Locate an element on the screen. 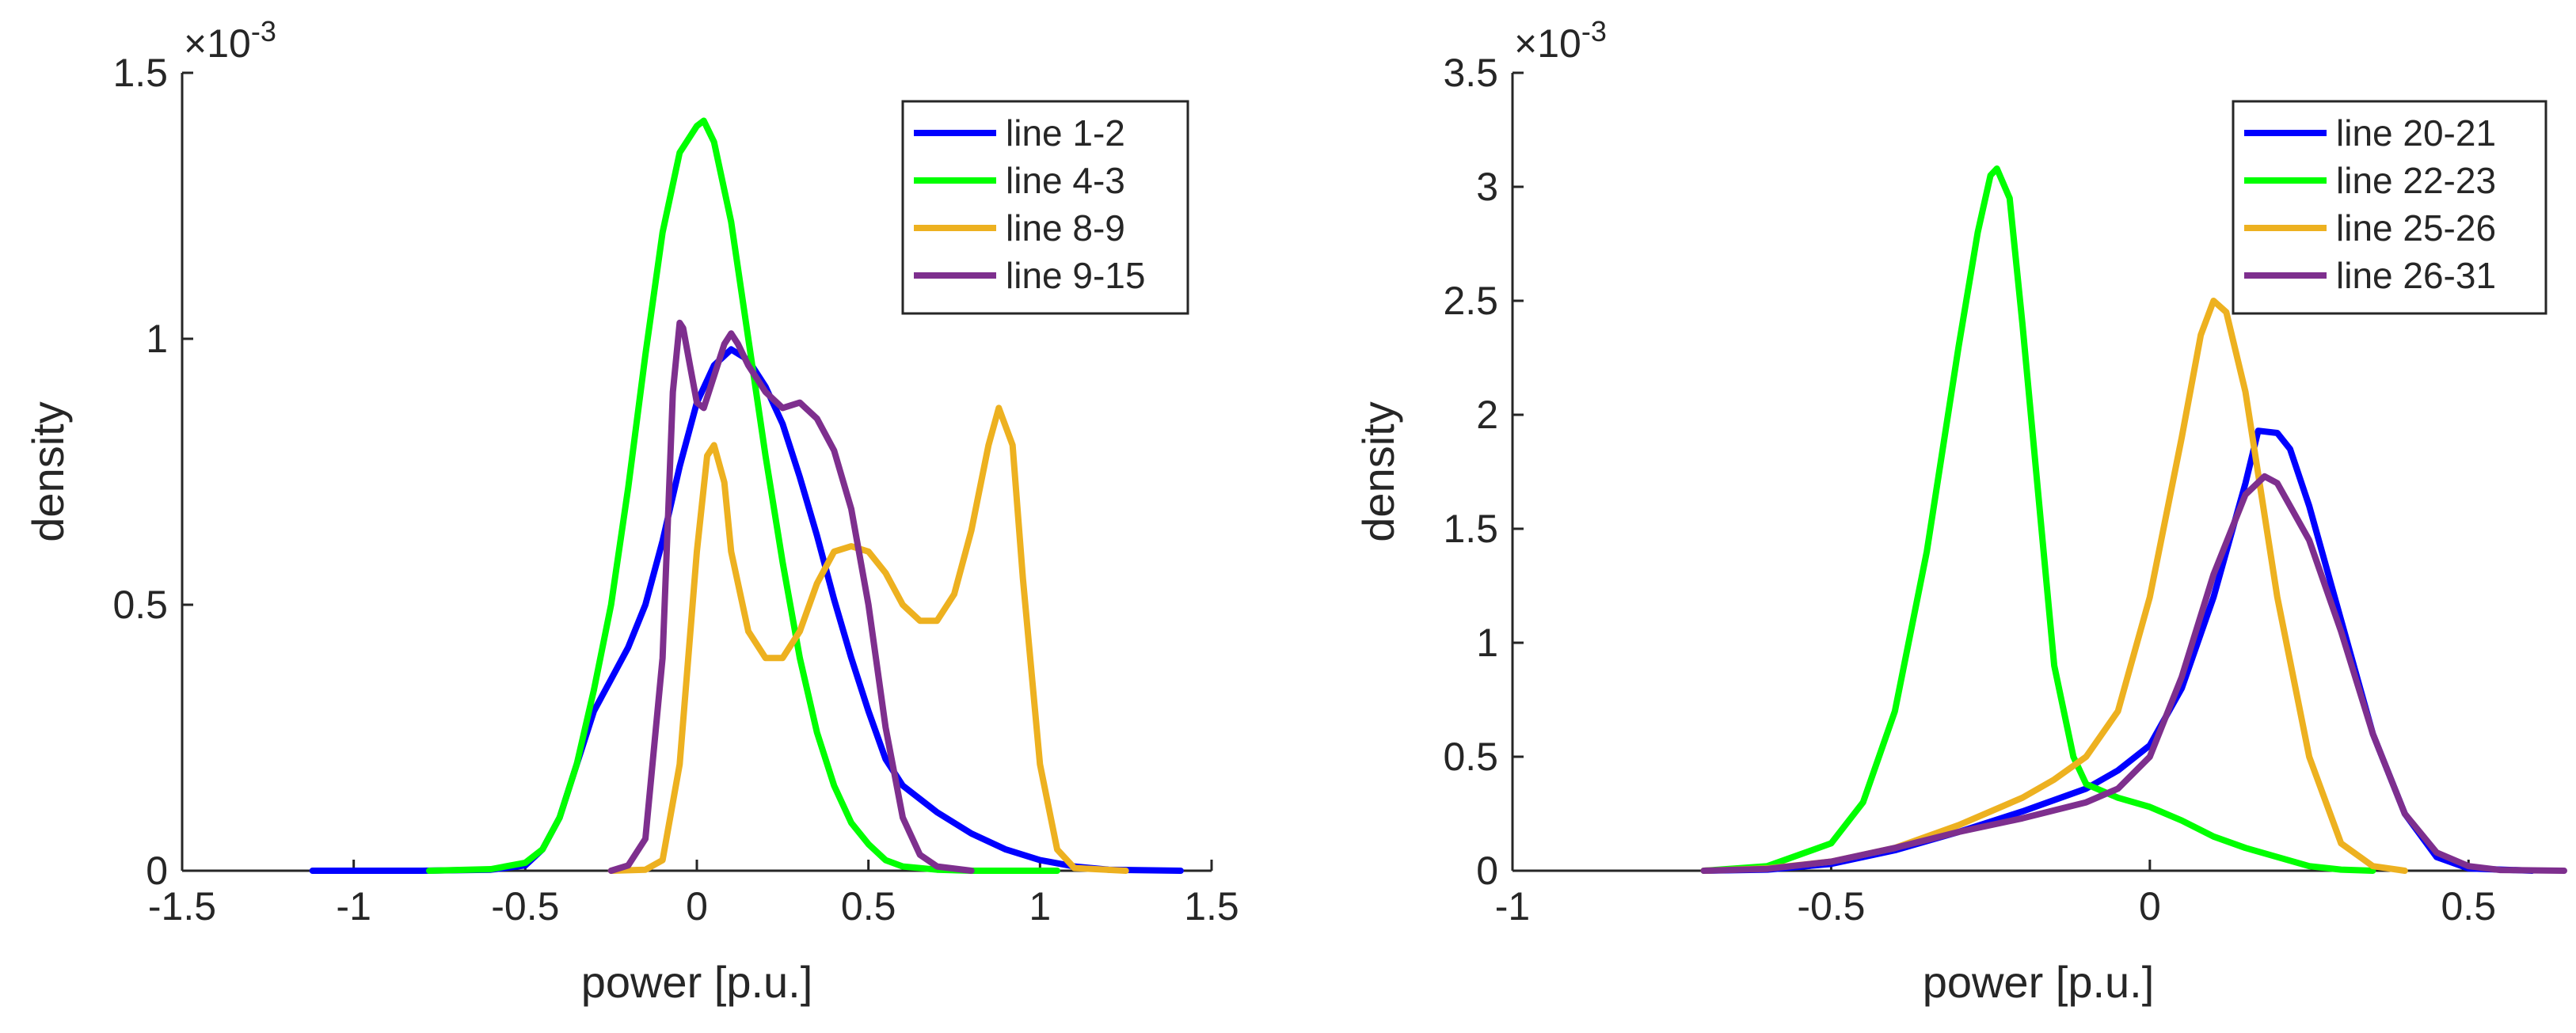 Image resolution: width=2576 pixels, height=1033 pixels. legend: line 20-21 line 22-23 line 25-26 line 26-31 is located at coordinates (2389, 208).